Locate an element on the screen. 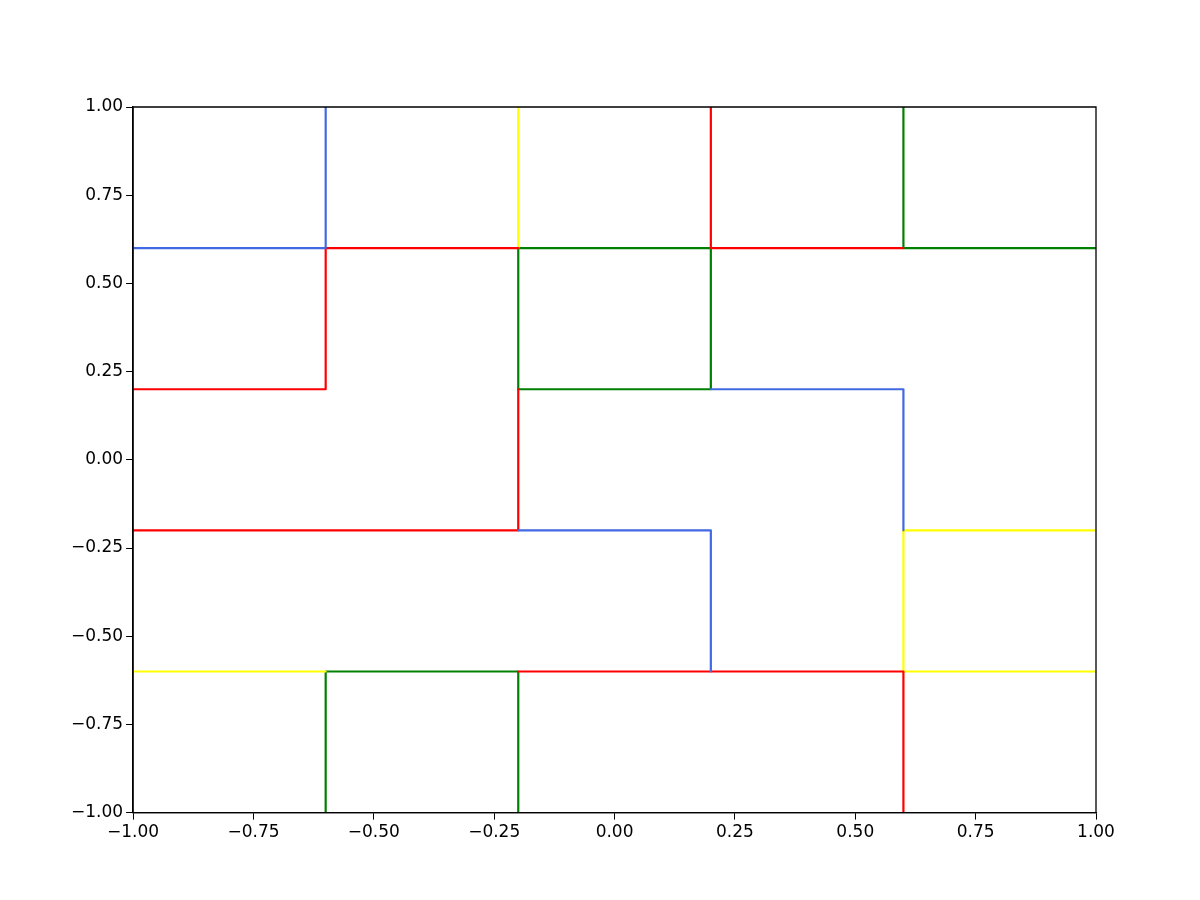 Image resolution: width=1200 pixels, height=900 pixels. x-tick-label: −0.75 is located at coordinates (253, 831).